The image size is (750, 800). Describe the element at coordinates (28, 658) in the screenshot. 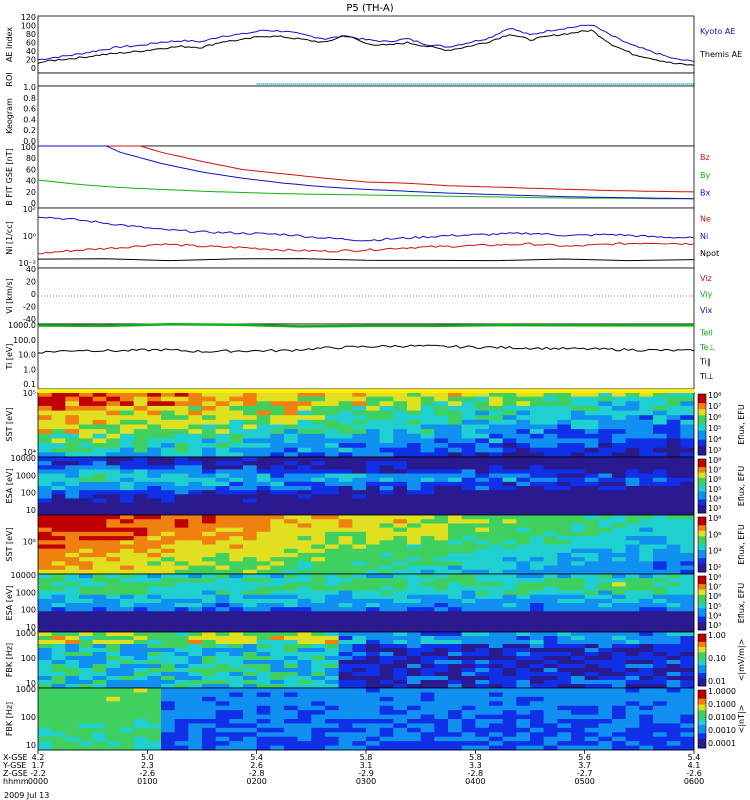

I see `fbk_e-ytick: 100` at that location.